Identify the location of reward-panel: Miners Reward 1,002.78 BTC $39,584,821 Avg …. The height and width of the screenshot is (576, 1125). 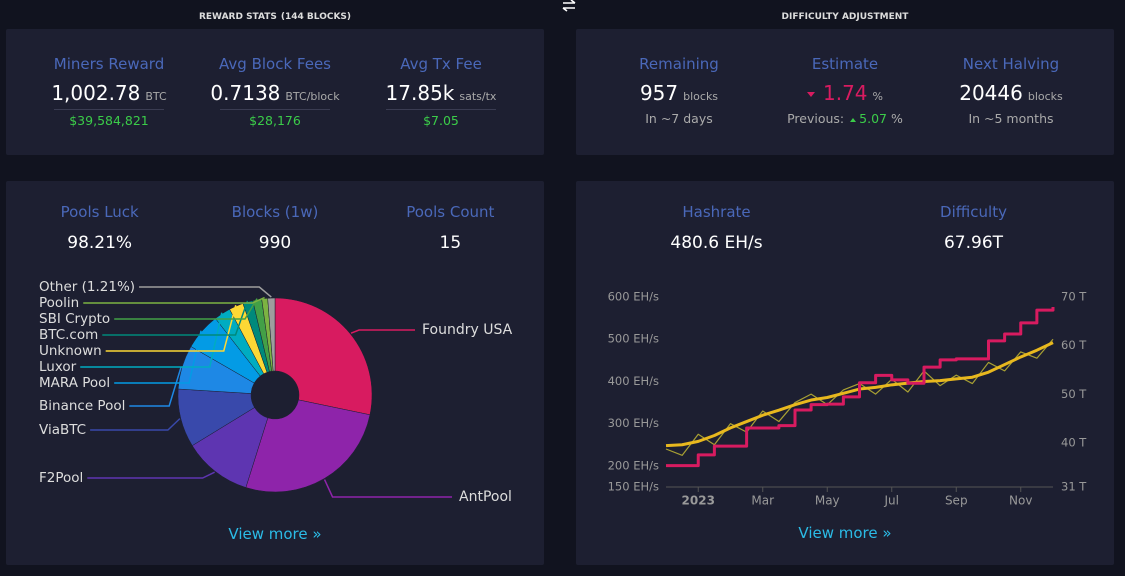
(275, 92).